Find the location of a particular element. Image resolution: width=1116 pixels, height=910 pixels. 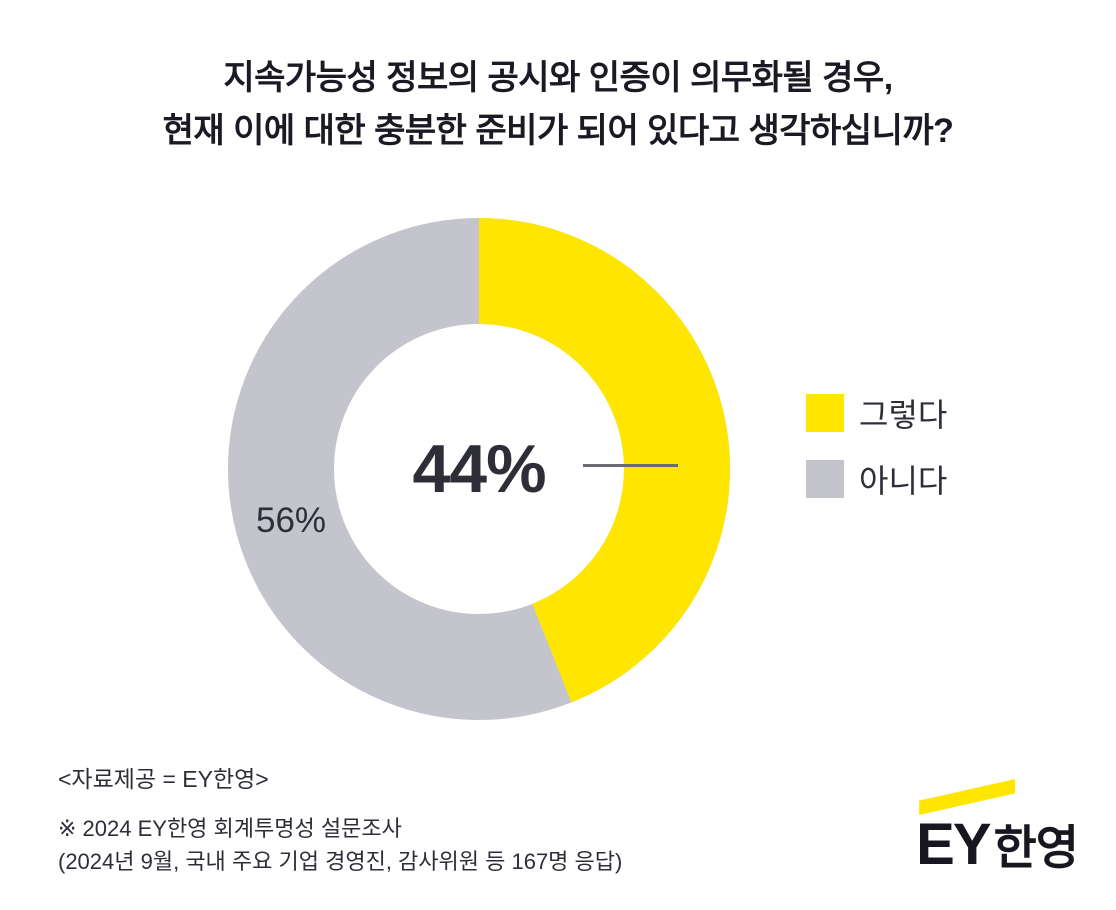

ey-logo-suffix: 한영 is located at coordinates (1036, 847).